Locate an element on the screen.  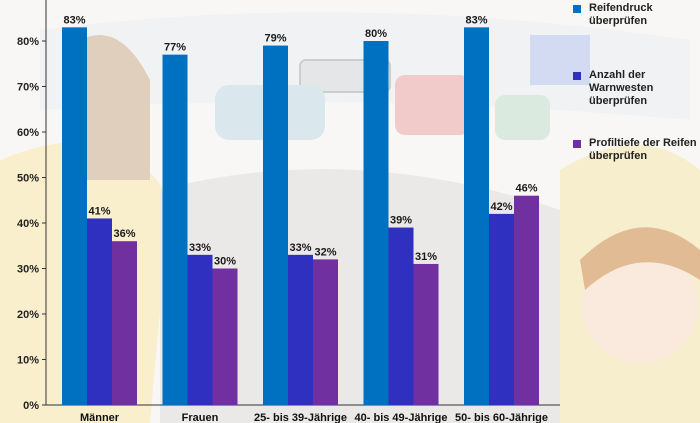
y-tick-label: 10% is located at coordinates (28, 361).